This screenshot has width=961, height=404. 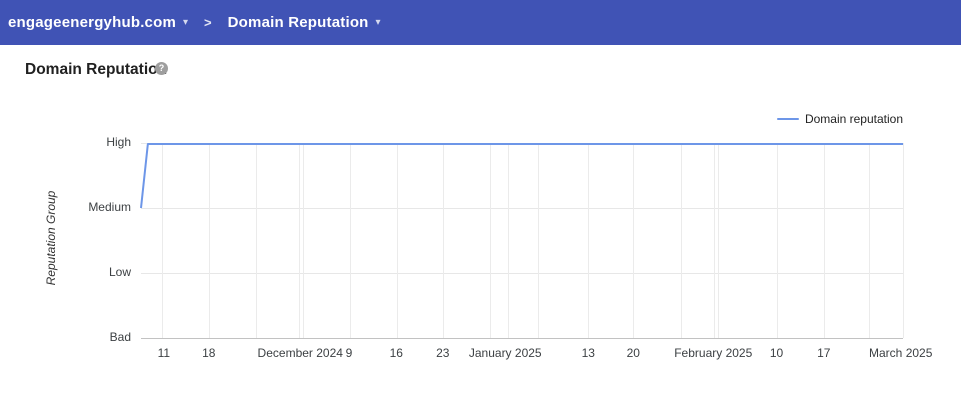 I want to click on x-axis-label: 10, so click(x=776, y=353).